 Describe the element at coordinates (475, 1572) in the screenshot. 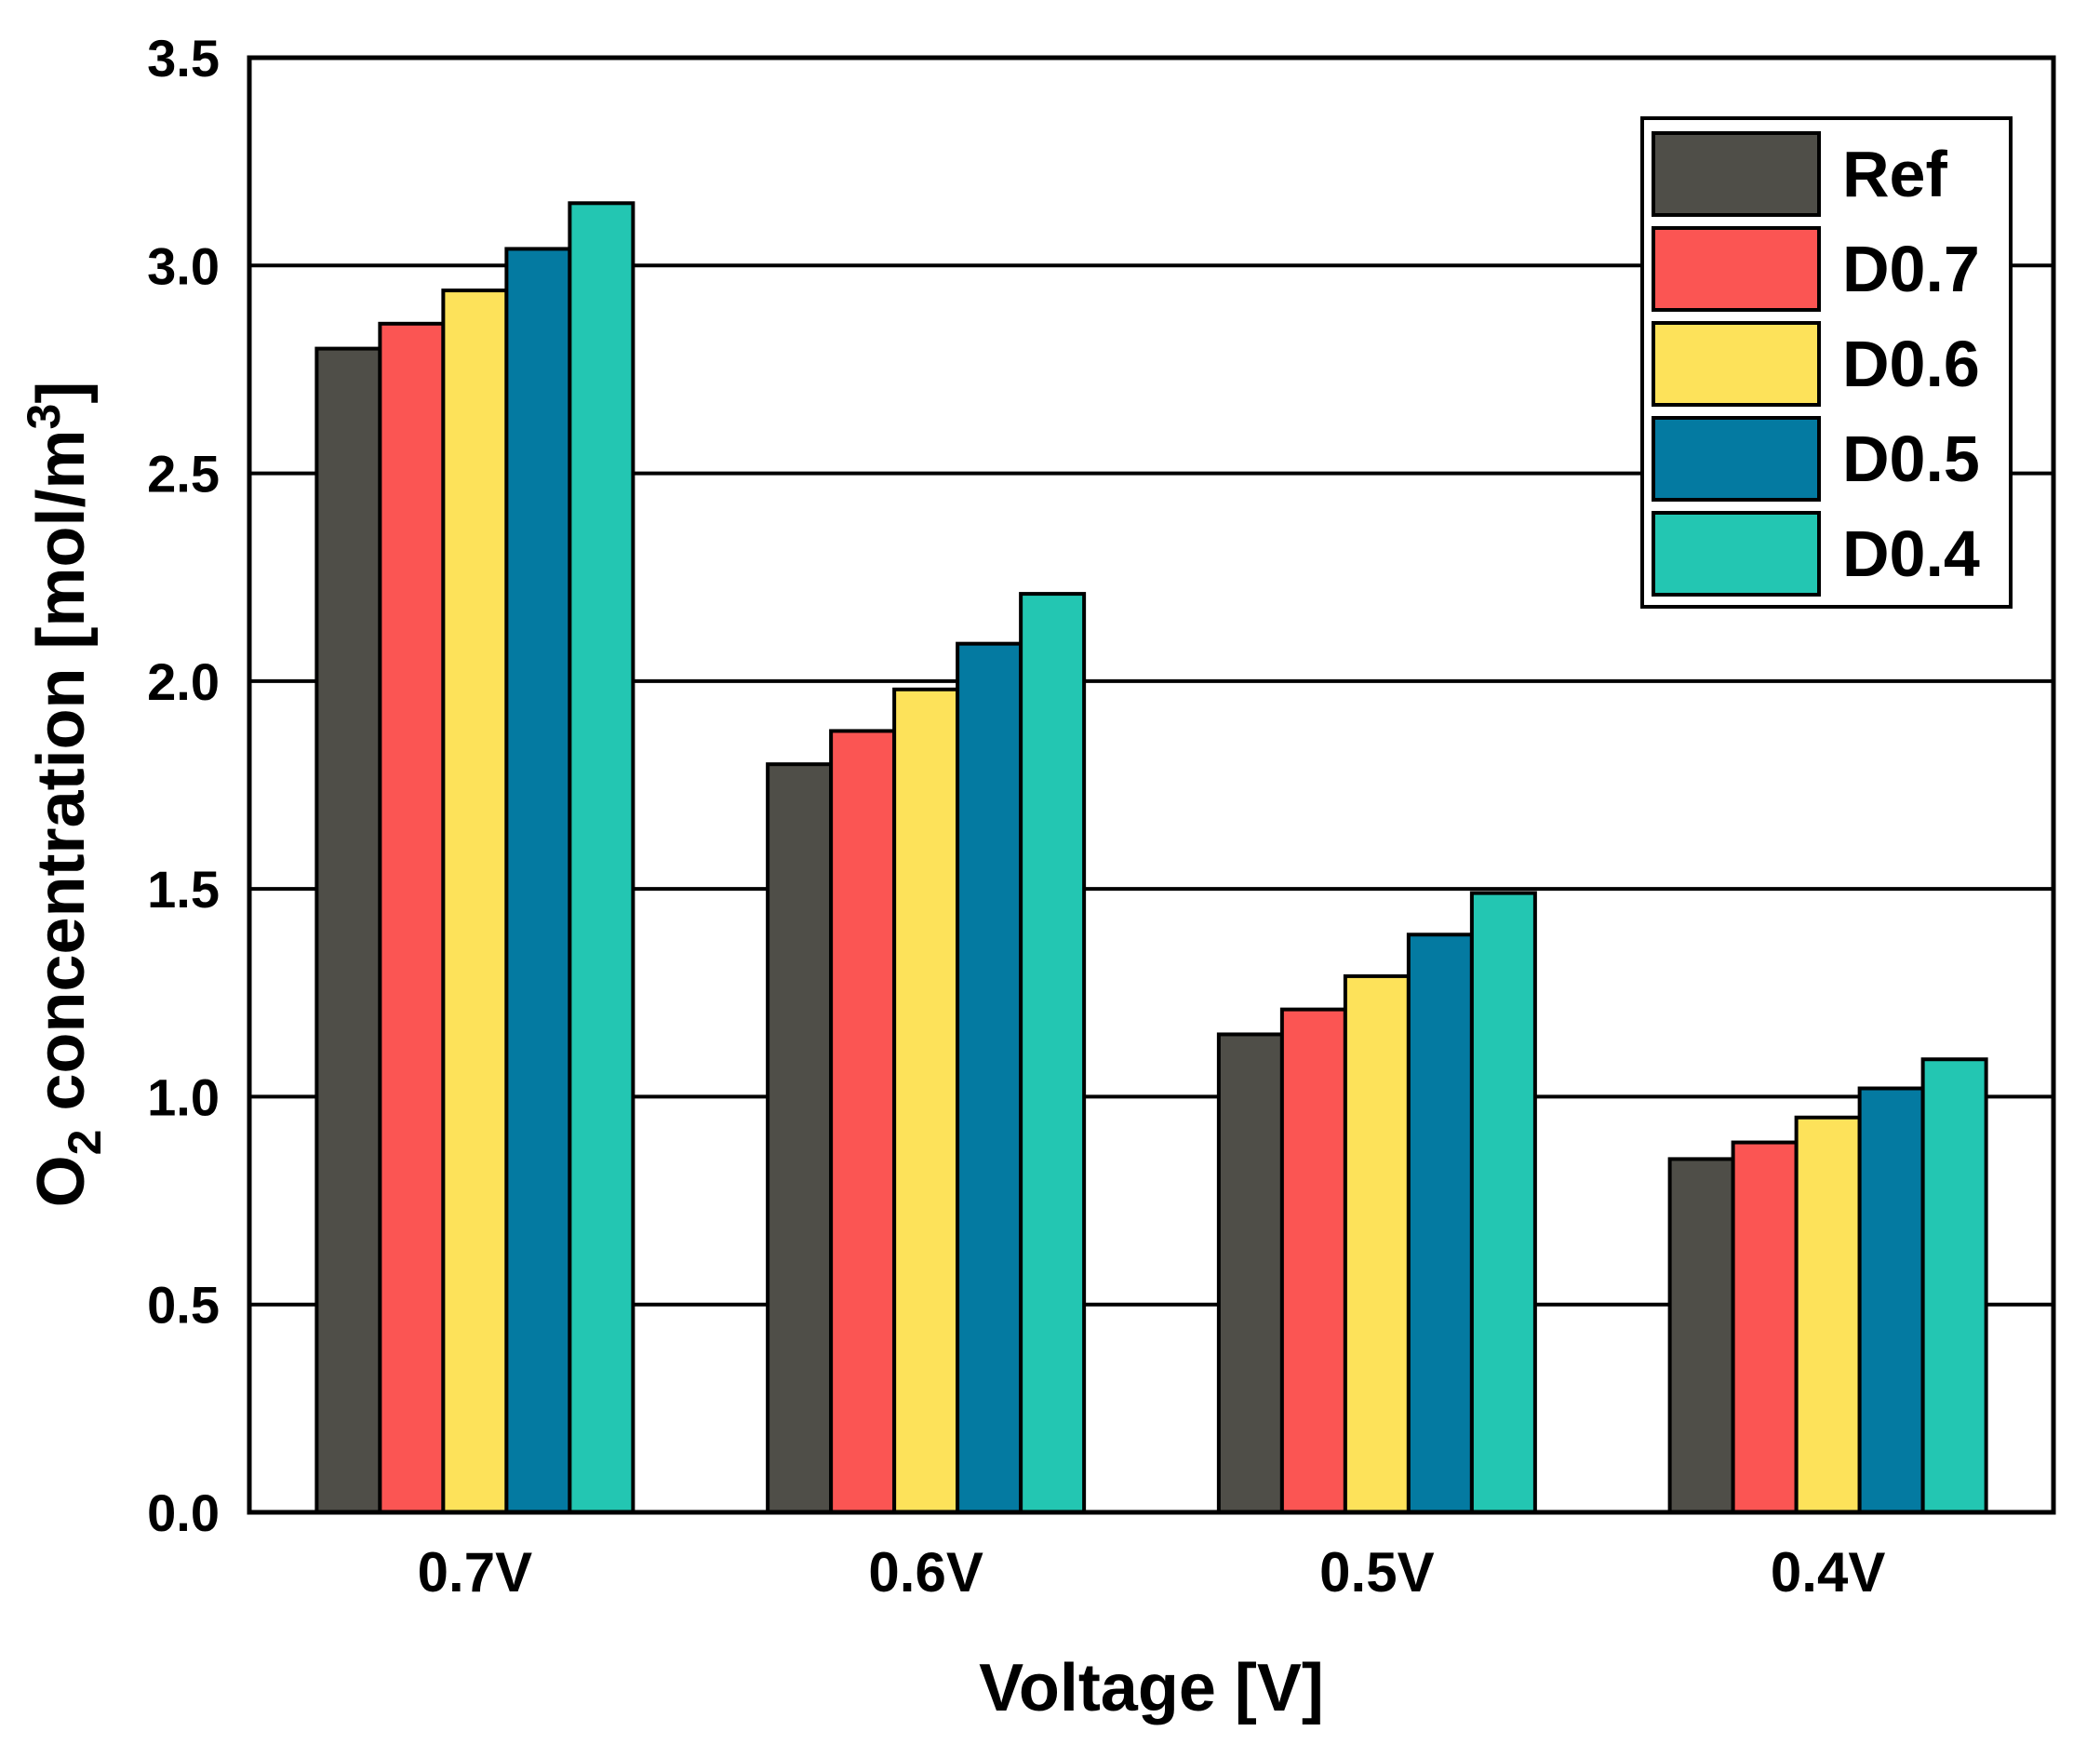

I see `x-tick-label: 0.7V` at that location.